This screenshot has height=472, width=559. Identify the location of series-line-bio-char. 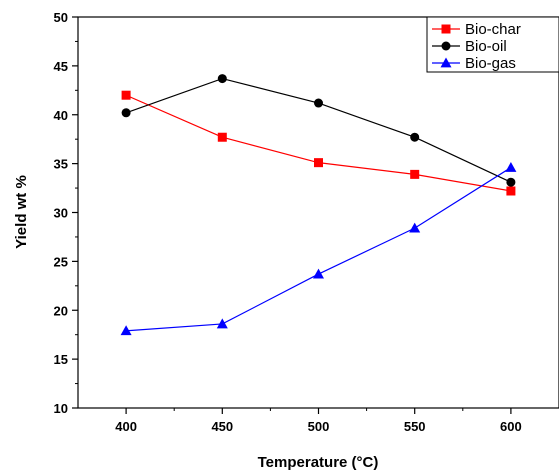
(318, 143).